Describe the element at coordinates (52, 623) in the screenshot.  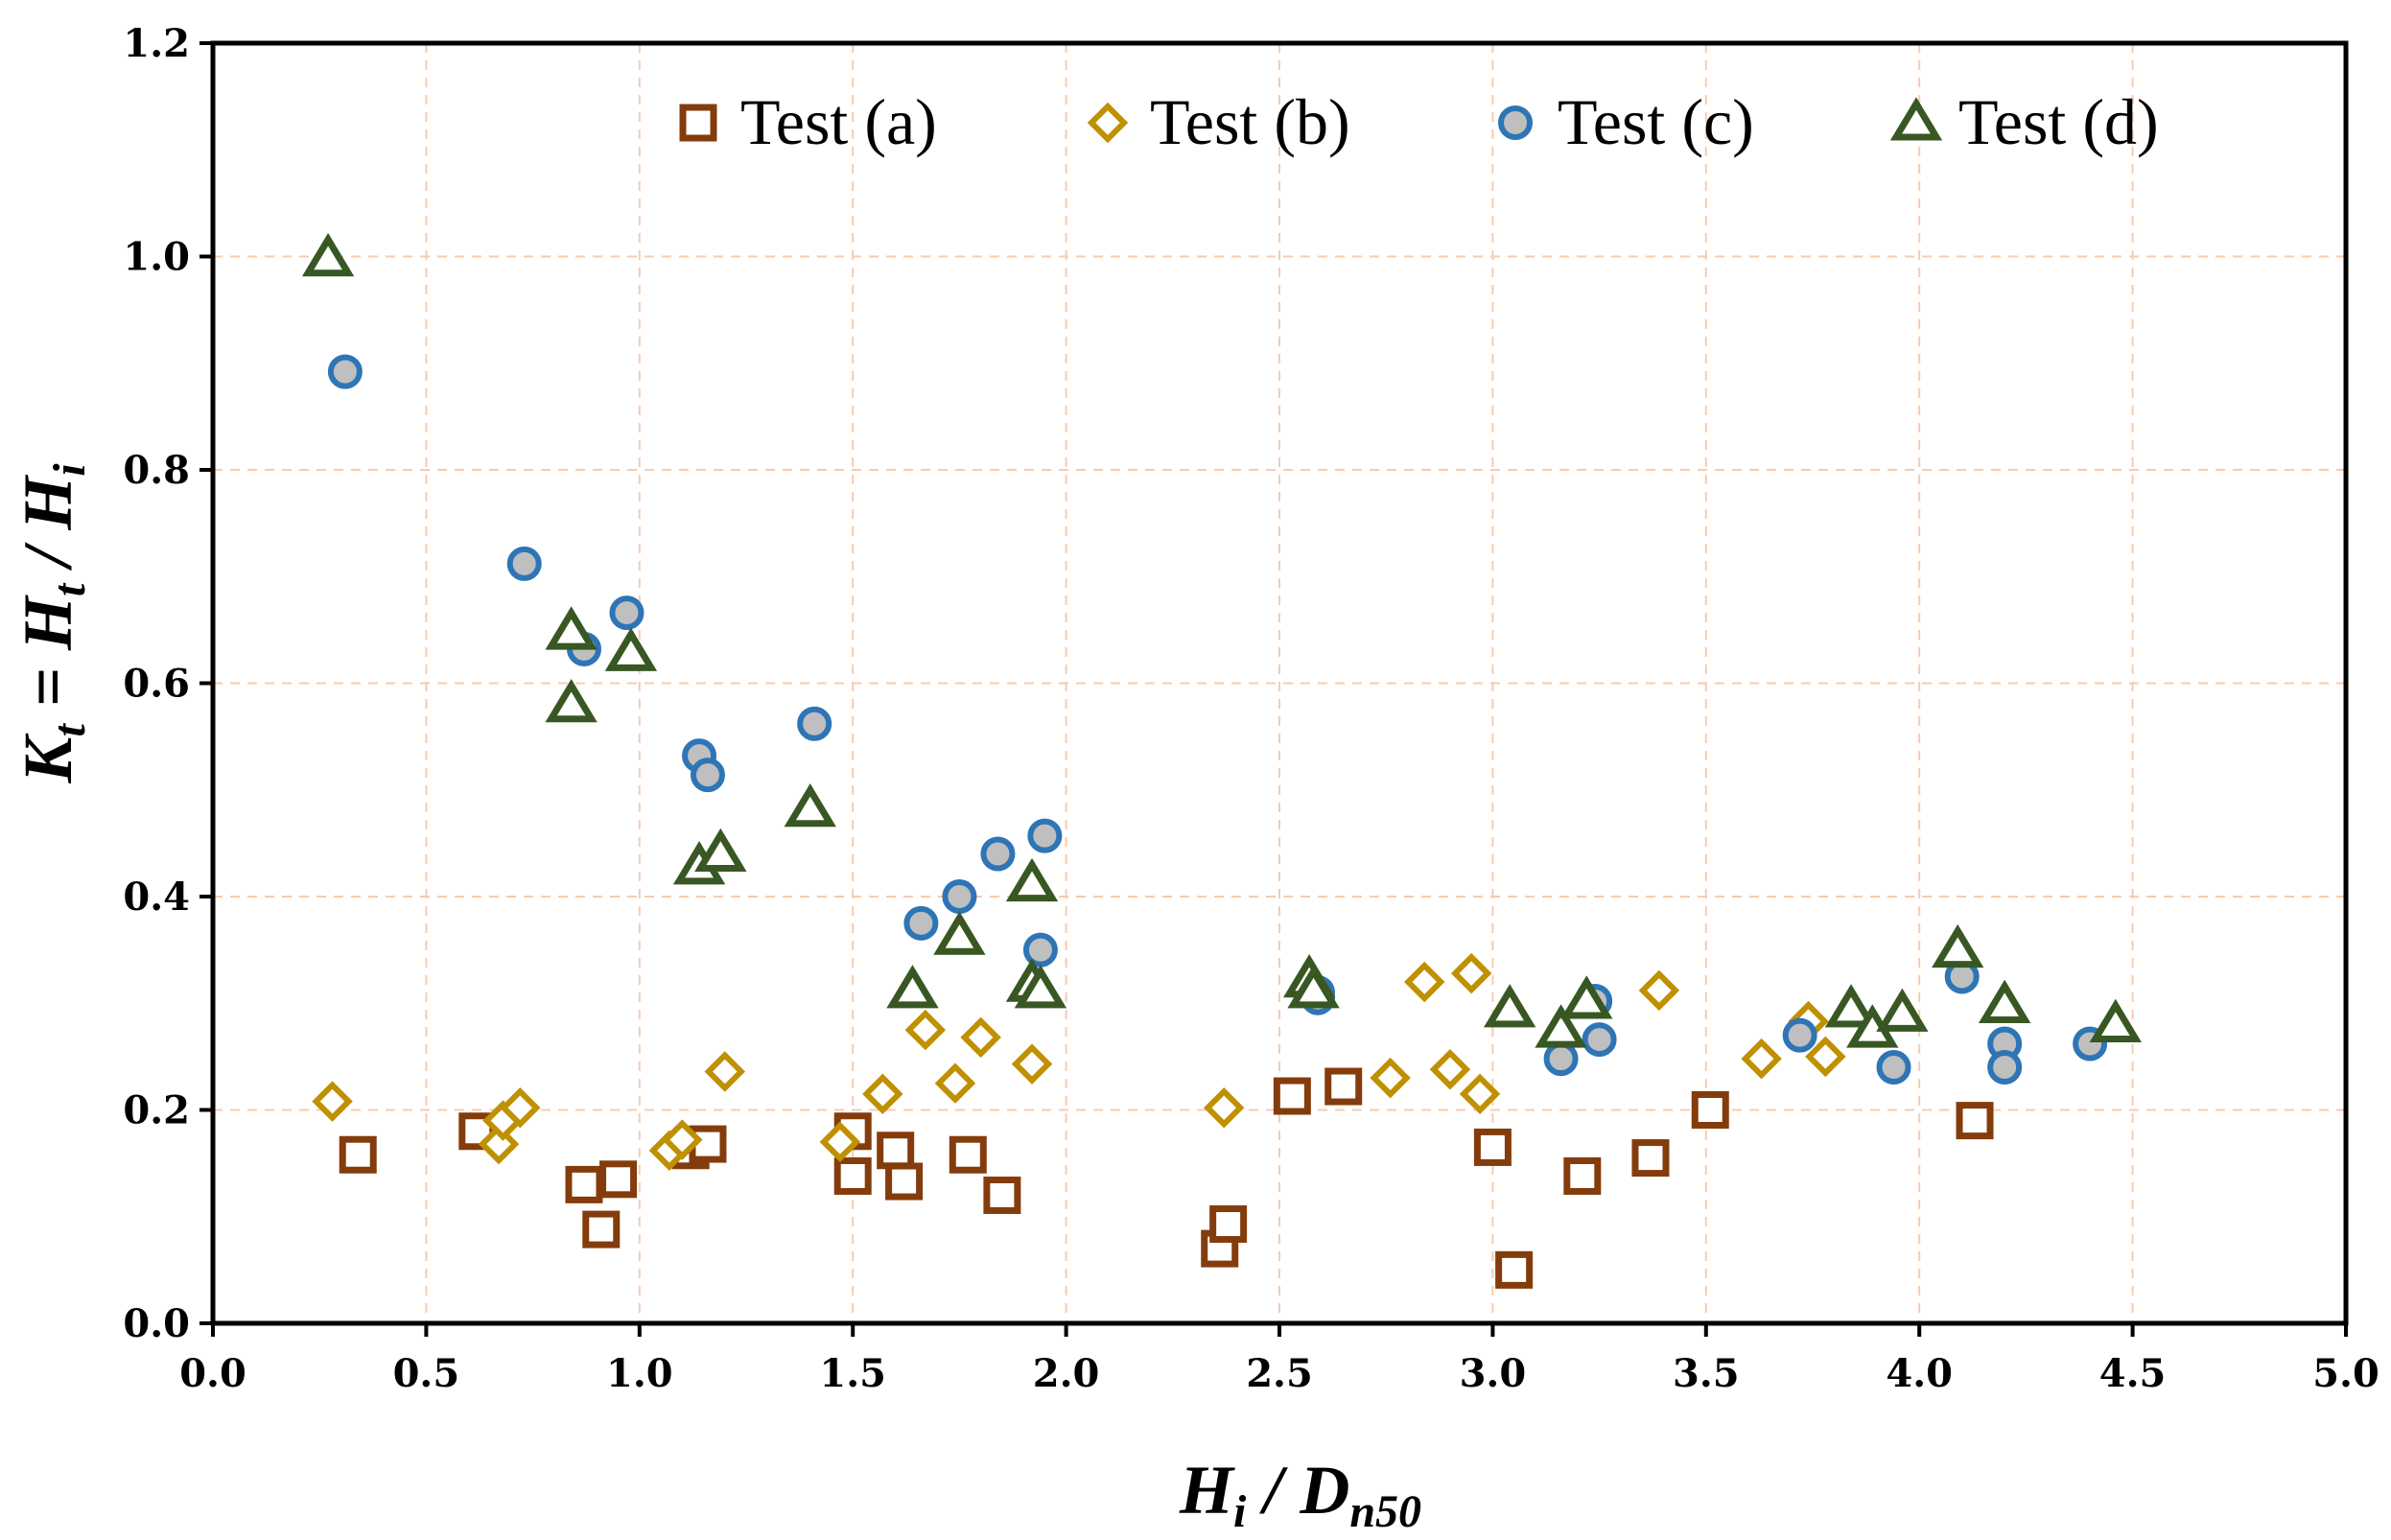
I see `y-axis-label: Kt = Ht / Hi` at that location.